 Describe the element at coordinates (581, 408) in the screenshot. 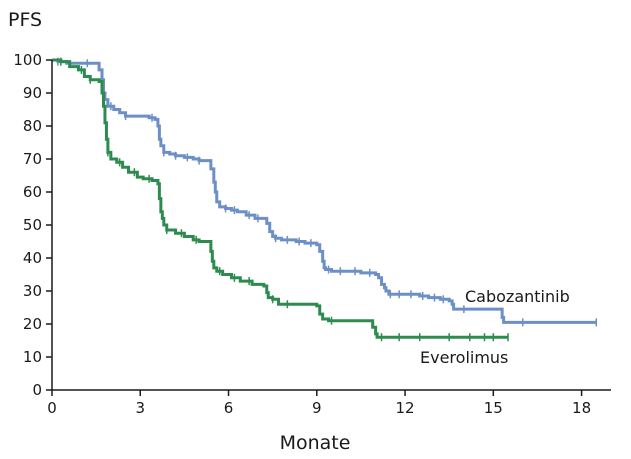

I see `x-tick-label: 18` at that location.